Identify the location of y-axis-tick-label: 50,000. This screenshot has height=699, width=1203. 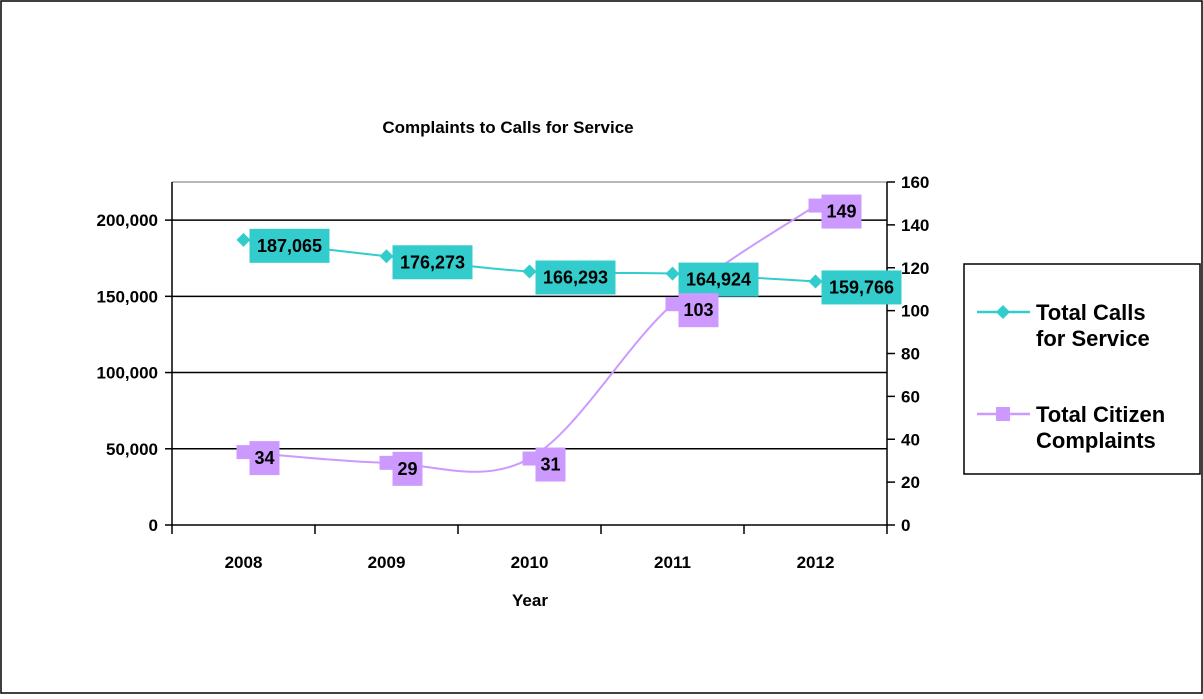
(132, 449).